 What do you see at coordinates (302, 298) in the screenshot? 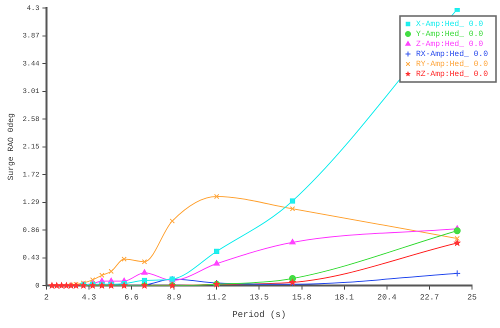
I see `x-tick-label: 15.8` at bounding box center [302, 298].